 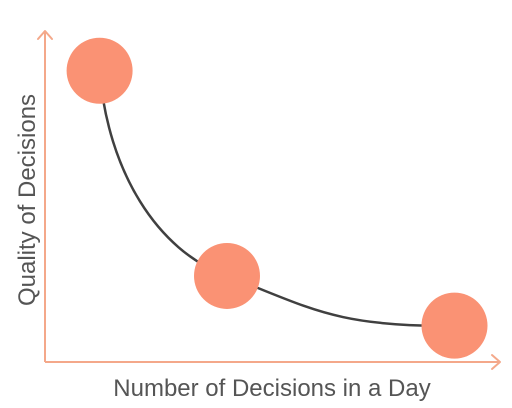 I want to click on x-axis-arrow-icon, so click(x=496, y=362).